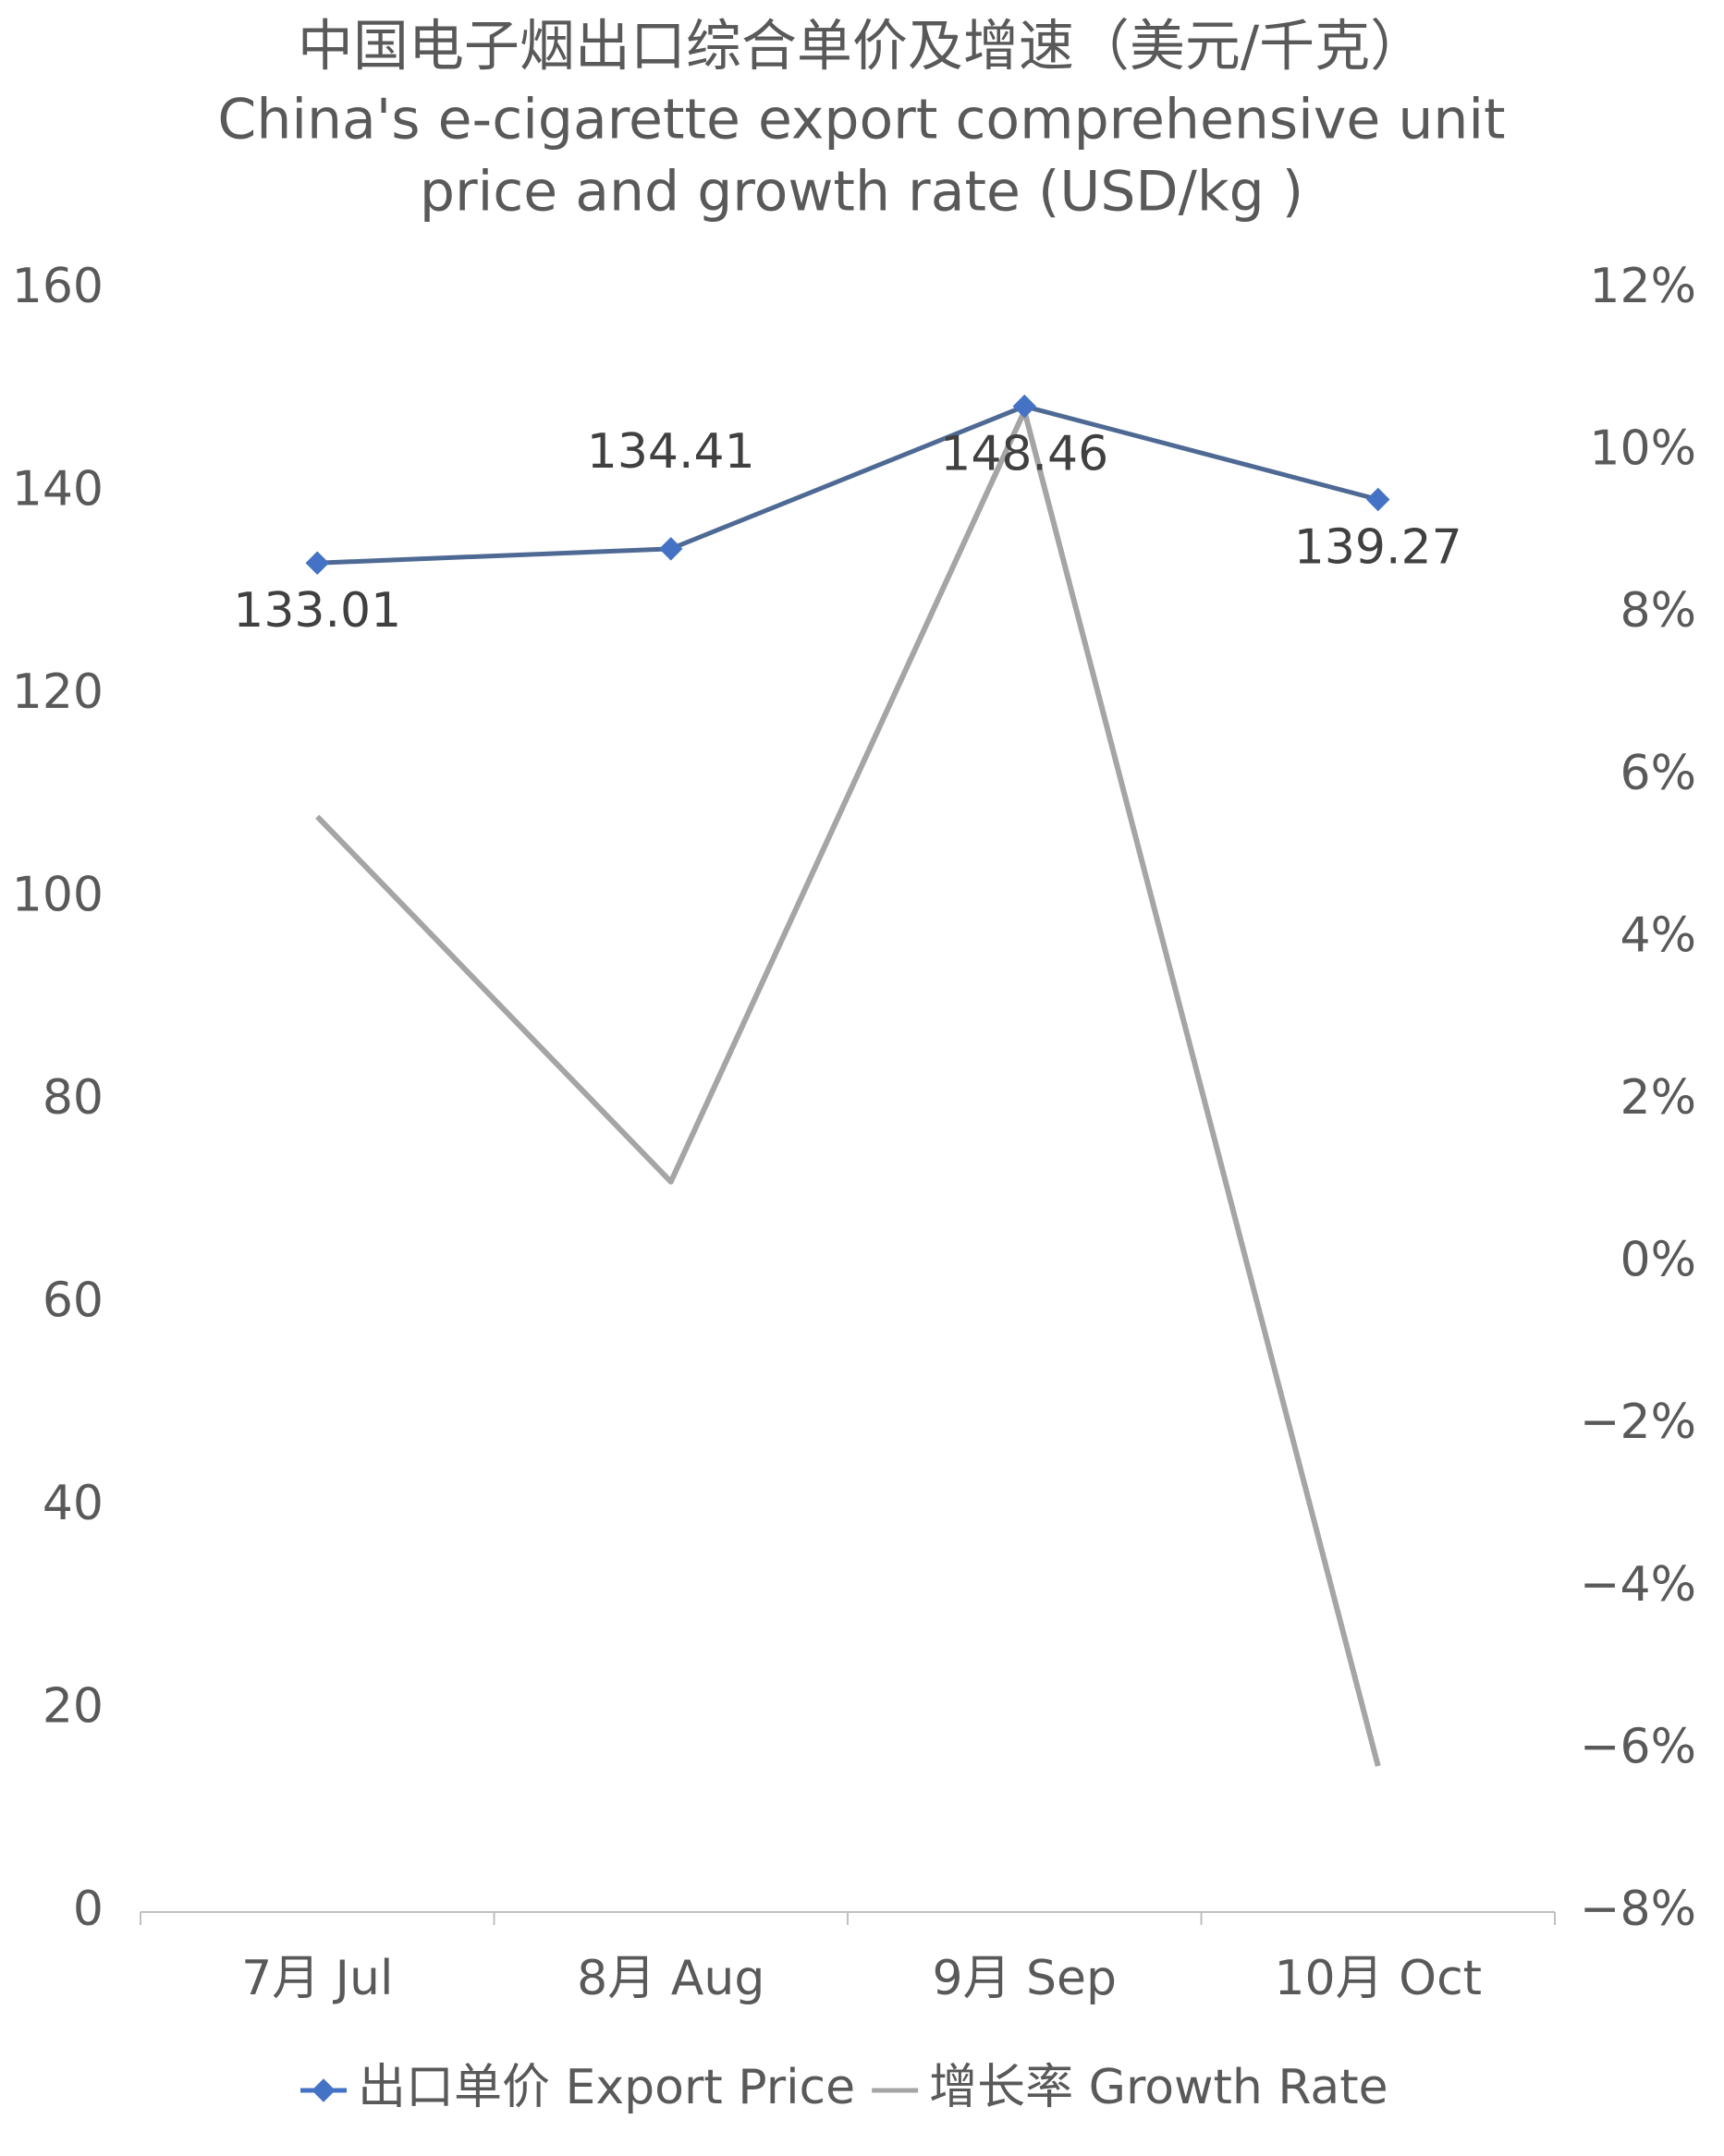  I want to click on y2-tick-label: −4%, so click(1638, 1585).